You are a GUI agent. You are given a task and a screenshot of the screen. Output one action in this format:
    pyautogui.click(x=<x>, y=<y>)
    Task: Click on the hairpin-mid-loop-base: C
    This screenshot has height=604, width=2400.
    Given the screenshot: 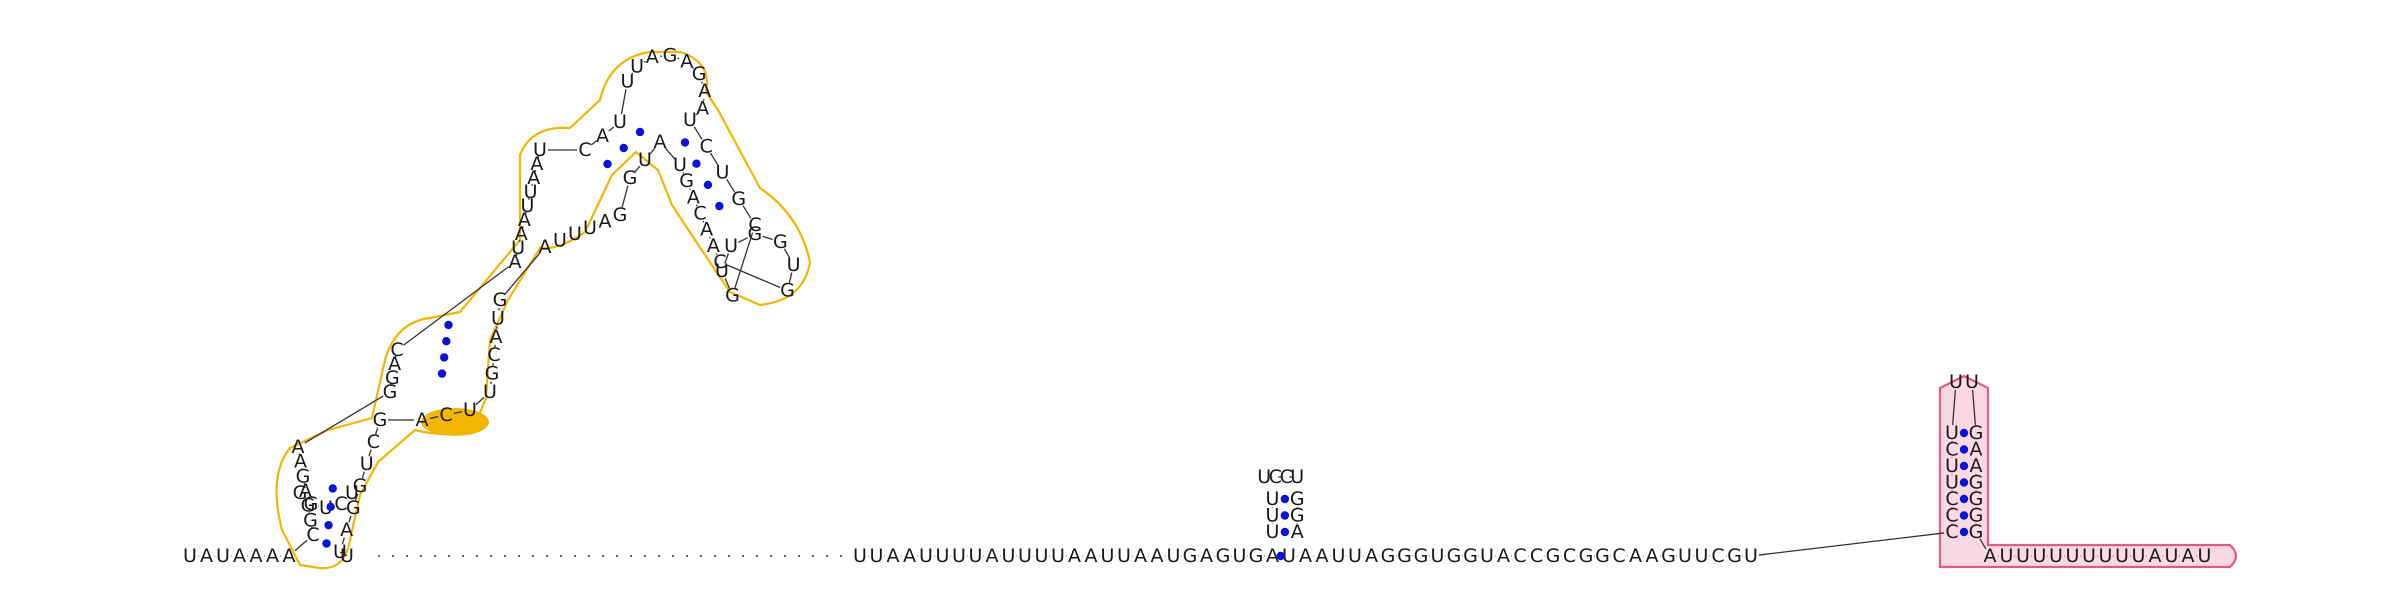 What is the action you would take?
    pyautogui.click(x=1286, y=477)
    